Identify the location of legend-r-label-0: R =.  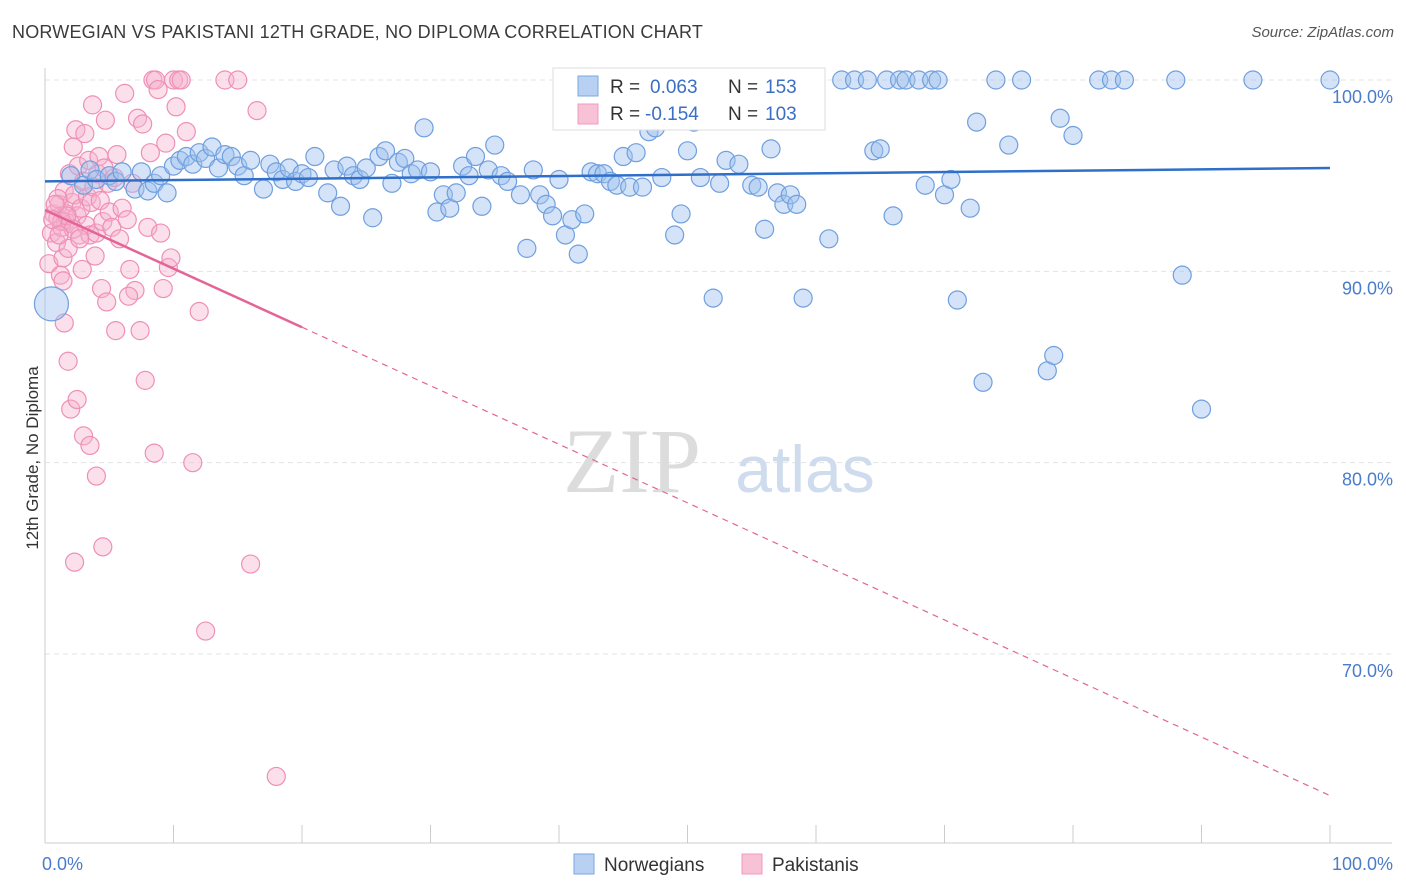
(625, 87).